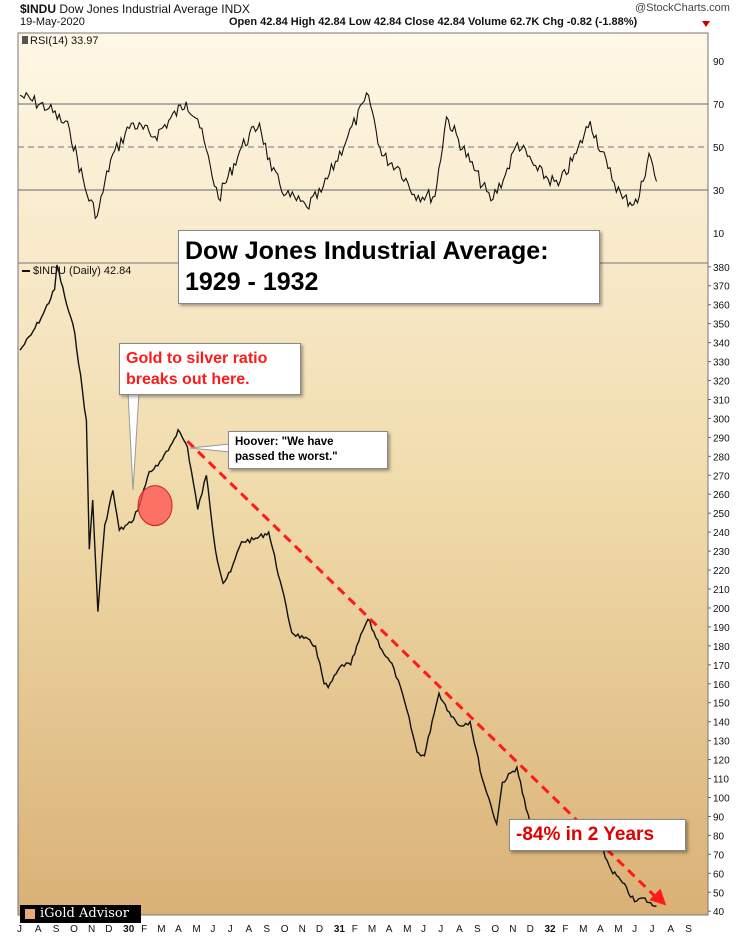 The height and width of the screenshot is (939, 750). What do you see at coordinates (210, 448) in the screenshot?
I see `hoover-callout-pointer` at bounding box center [210, 448].